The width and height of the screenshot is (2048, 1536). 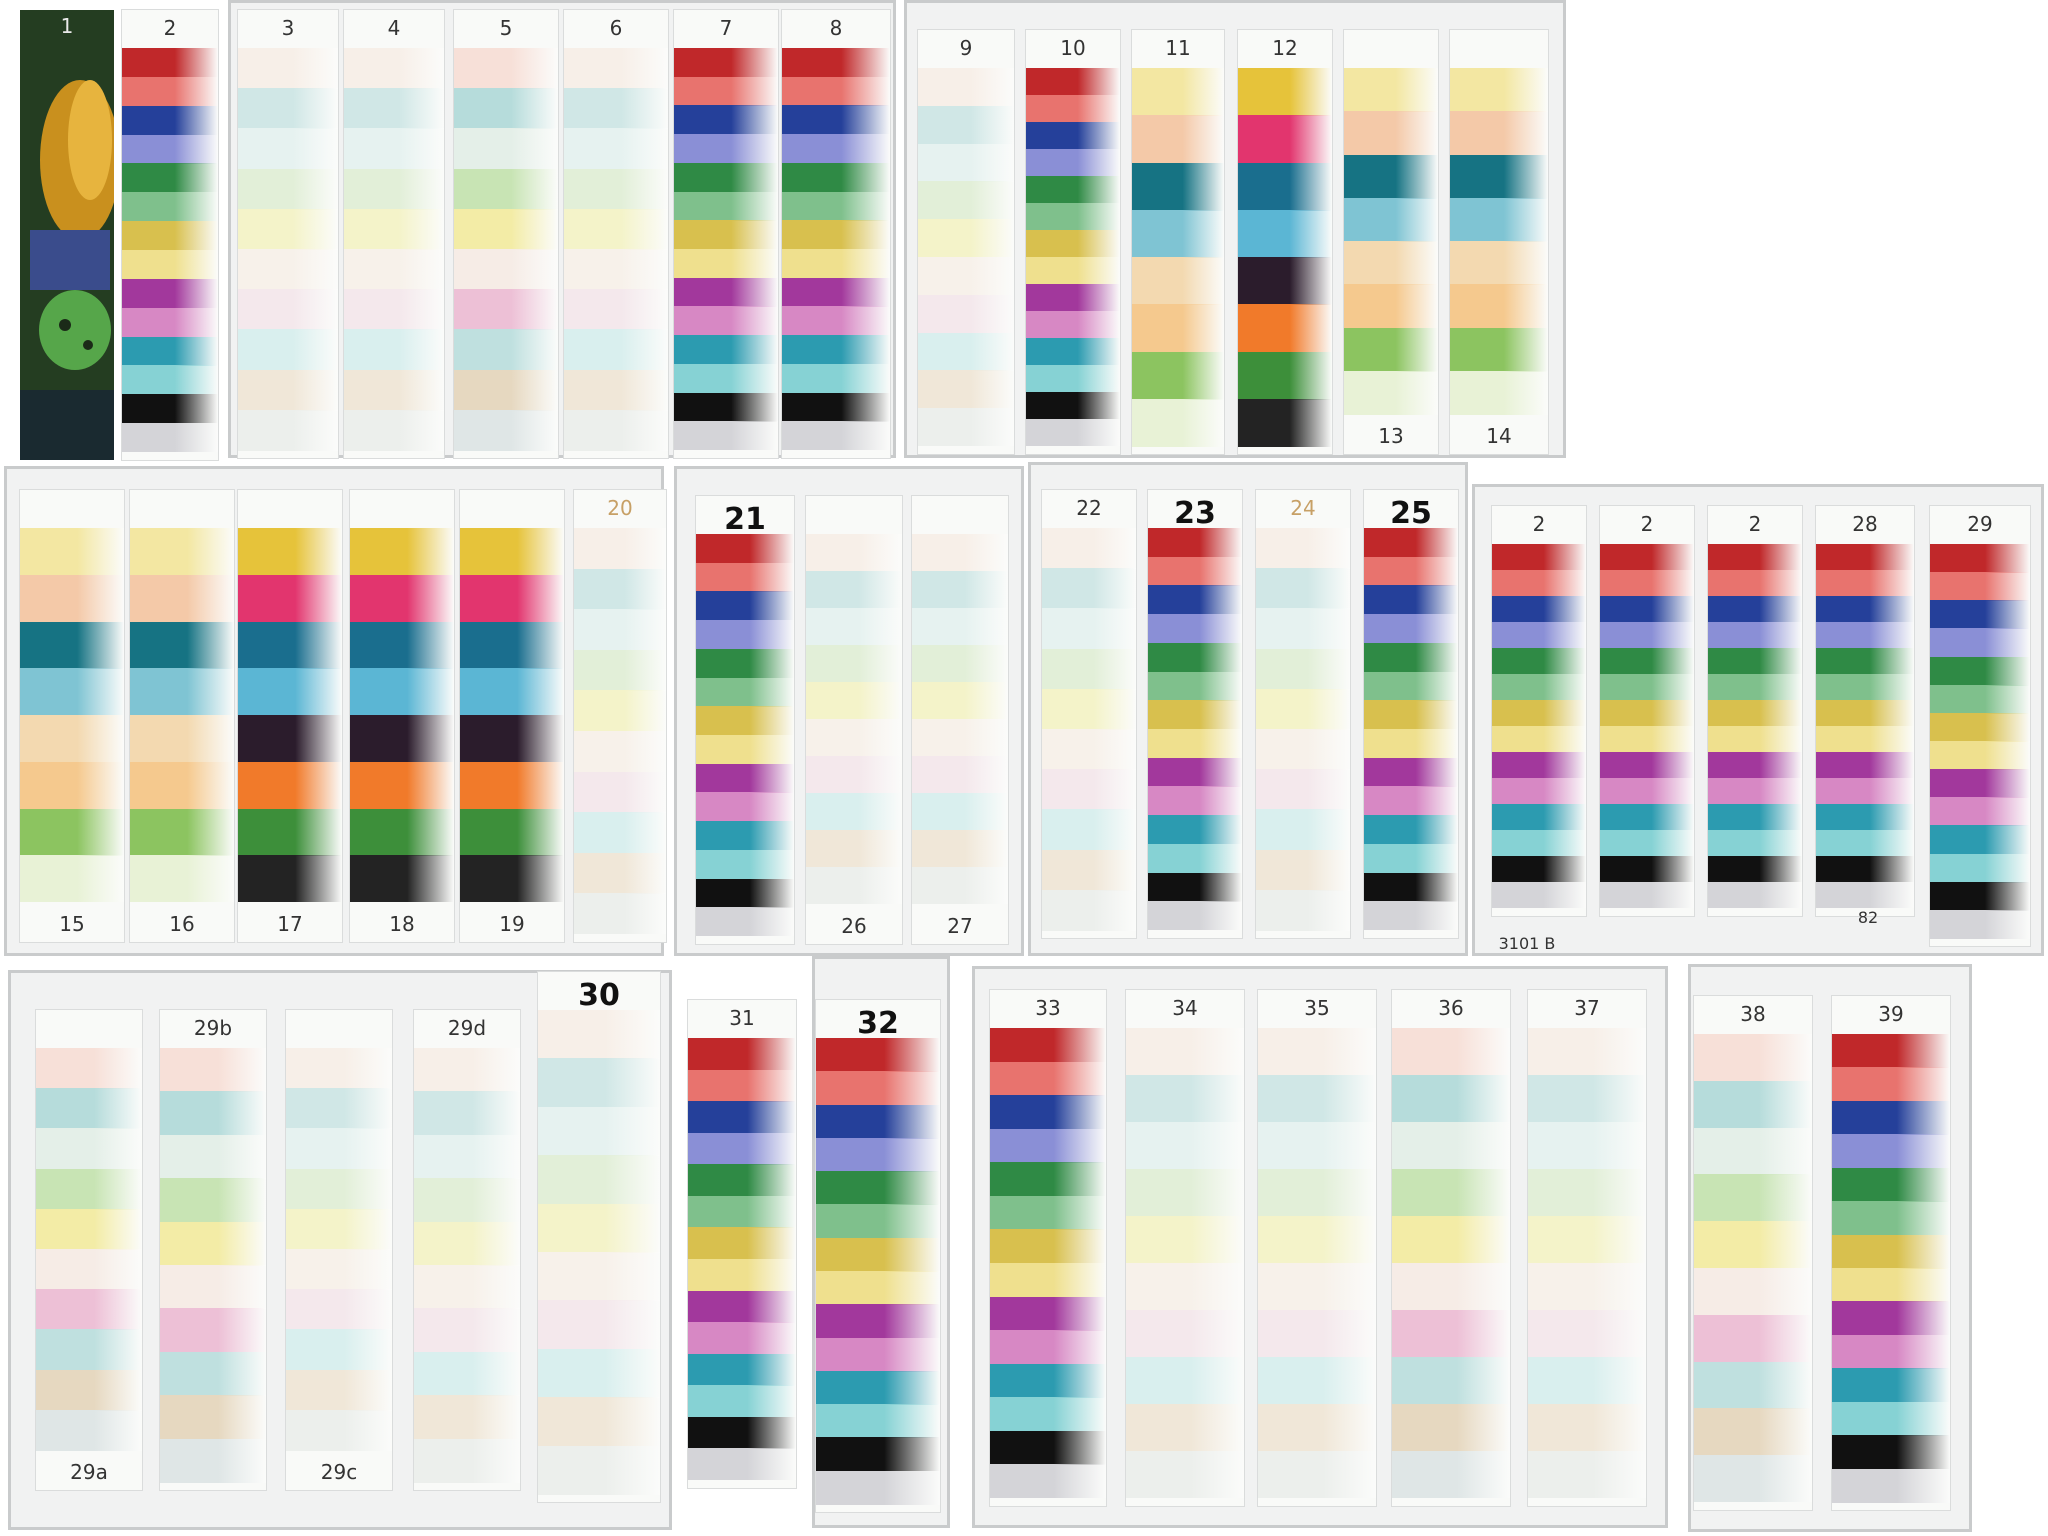 I want to click on strip-label: 18, so click(x=402, y=924).